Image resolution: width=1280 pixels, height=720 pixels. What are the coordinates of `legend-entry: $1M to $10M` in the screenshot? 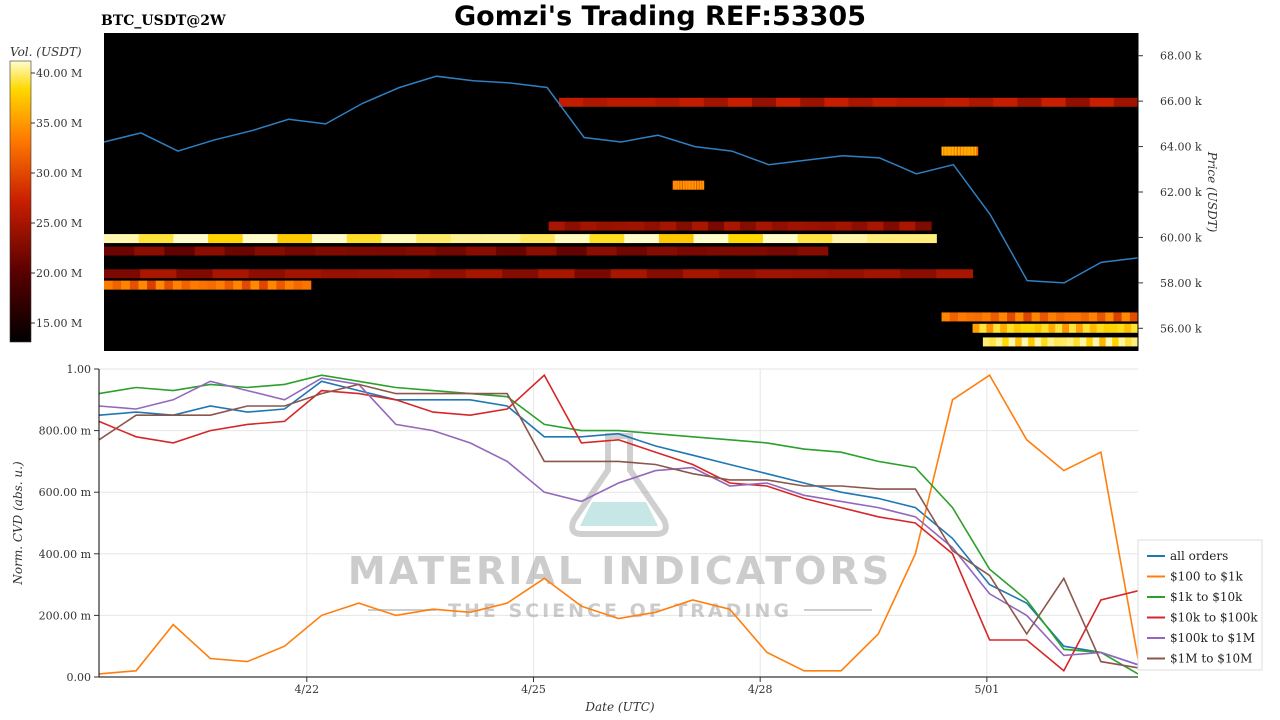 It's located at (1211, 659).